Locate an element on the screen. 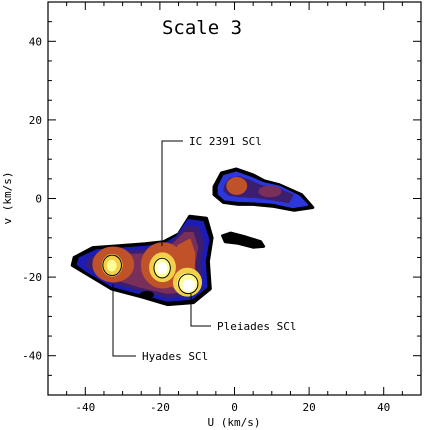  chart-title: Scale 3 is located at coordinates (202, 28).